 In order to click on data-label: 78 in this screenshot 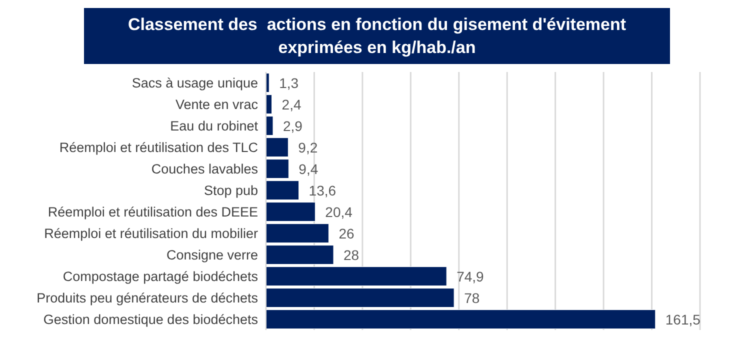, I will do `click(472, 298)`.